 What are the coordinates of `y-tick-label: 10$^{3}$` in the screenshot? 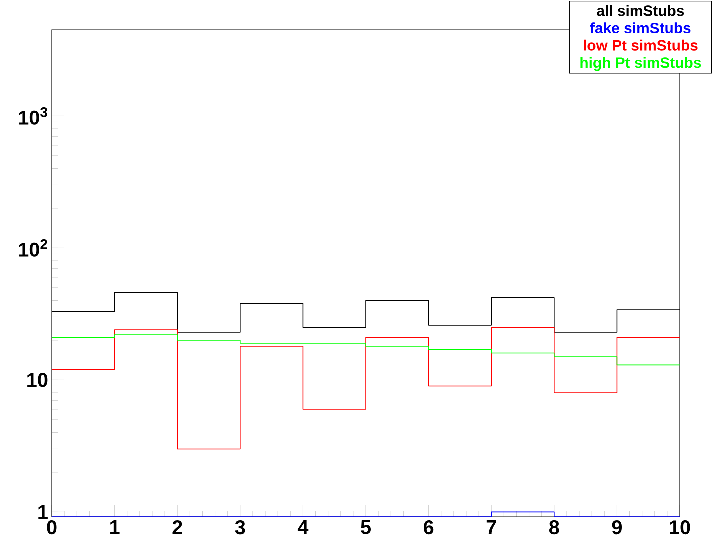 It's located at (33, 116).